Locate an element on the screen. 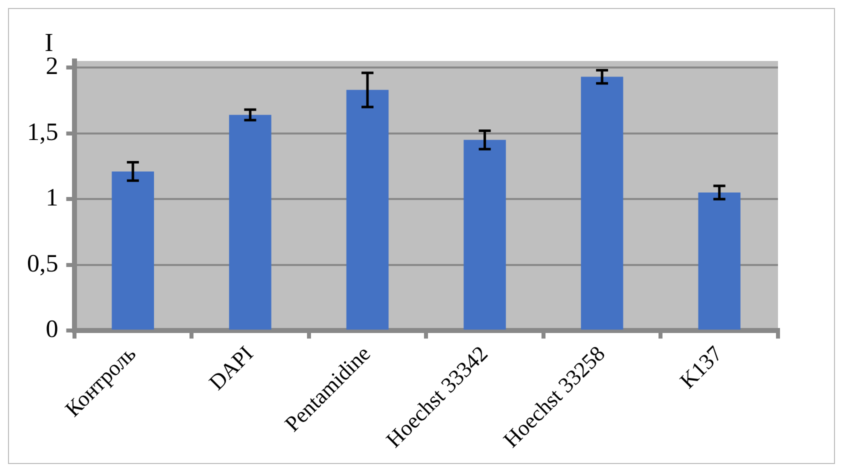  y-tick-label: 1,5 is located at coordinates (42, 132).